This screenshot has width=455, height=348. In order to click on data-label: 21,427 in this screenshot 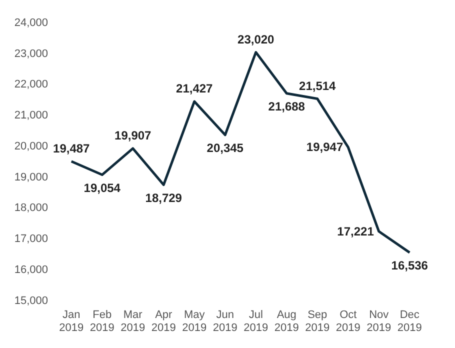, I will do `click(195, 88)`.